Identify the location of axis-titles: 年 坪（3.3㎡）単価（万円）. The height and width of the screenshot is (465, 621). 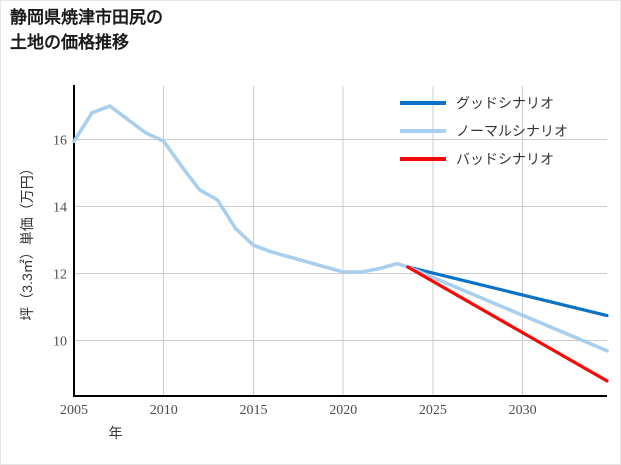
(71, 301).